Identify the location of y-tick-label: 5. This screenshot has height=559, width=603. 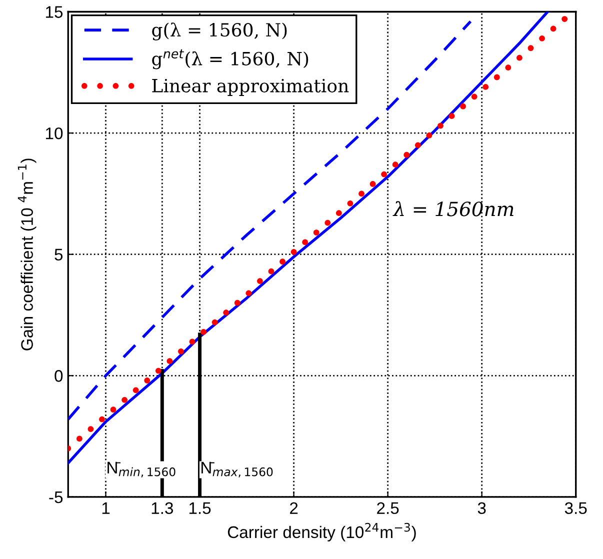
(58, 254).